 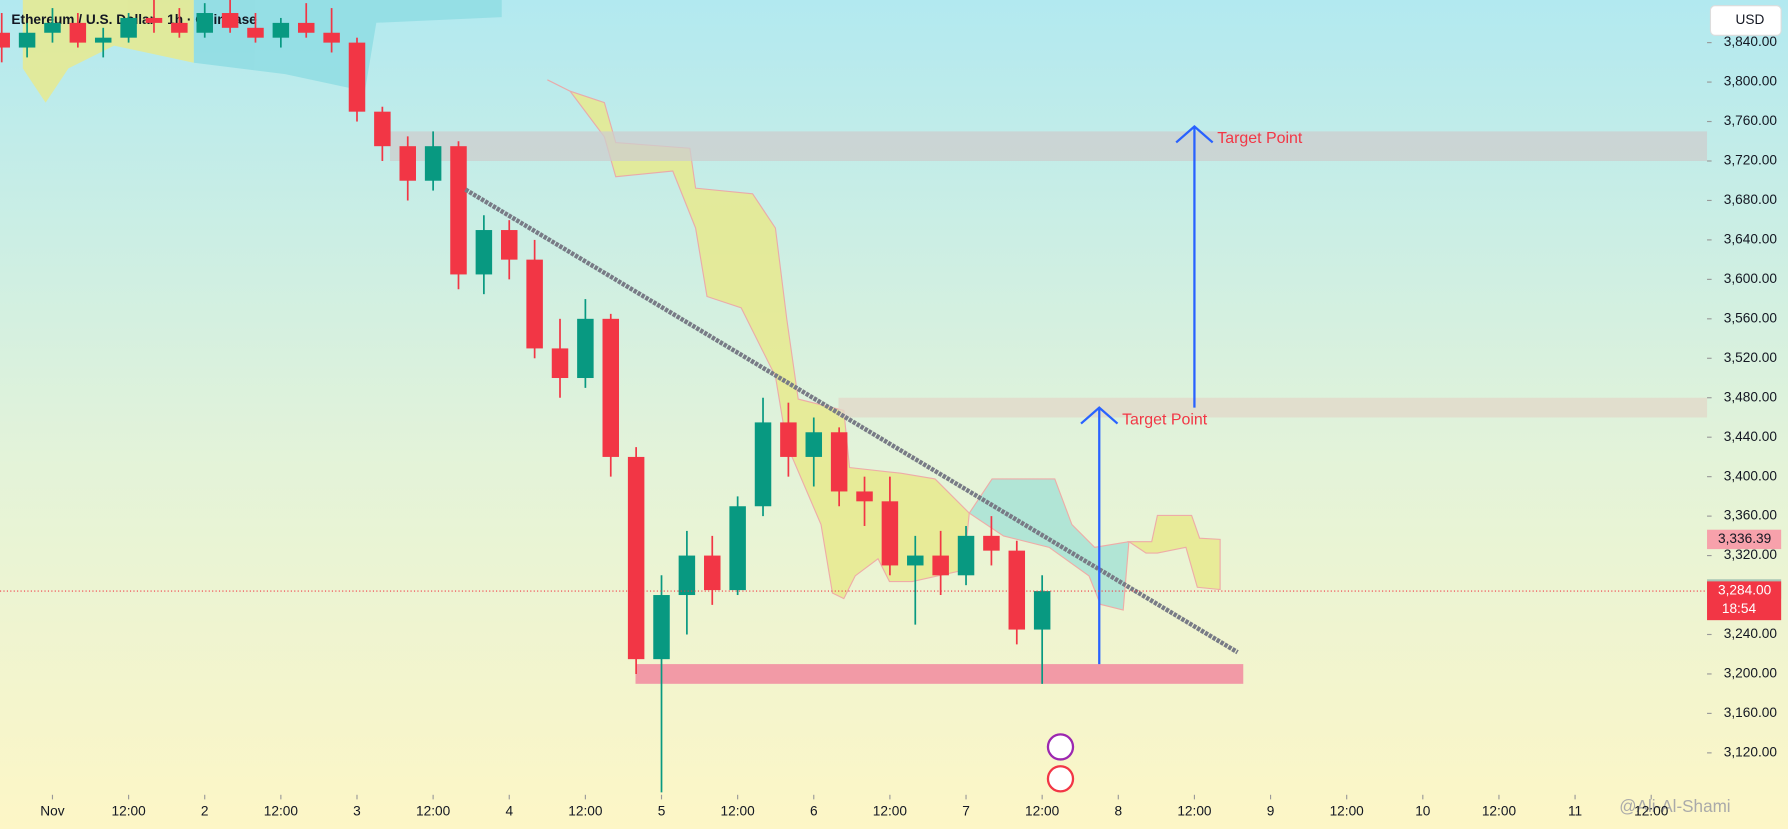 What do you see at coordinates (1674, 806) in the screenshot?
I see `watermark: @Ali-Al-Shami` at bounding box center [1674, 806].